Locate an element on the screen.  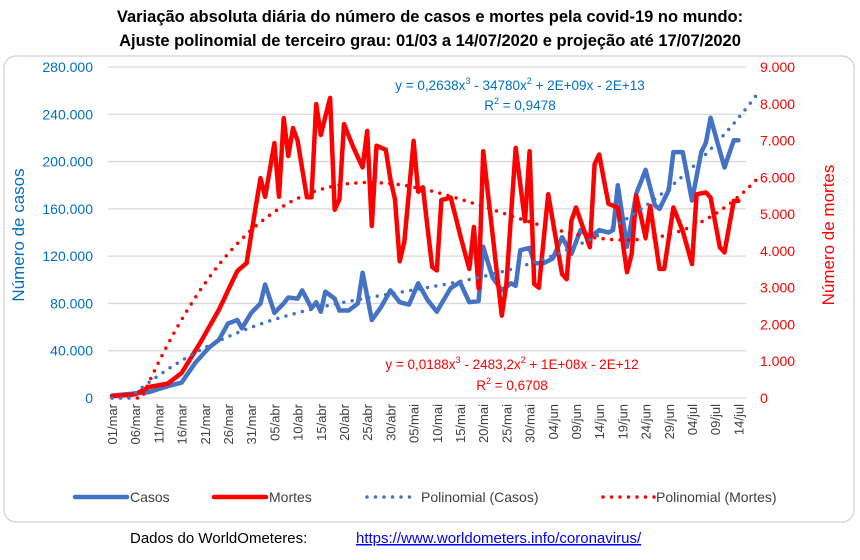
right-tick-label: 3.000 is located at coordinates (777, 288).